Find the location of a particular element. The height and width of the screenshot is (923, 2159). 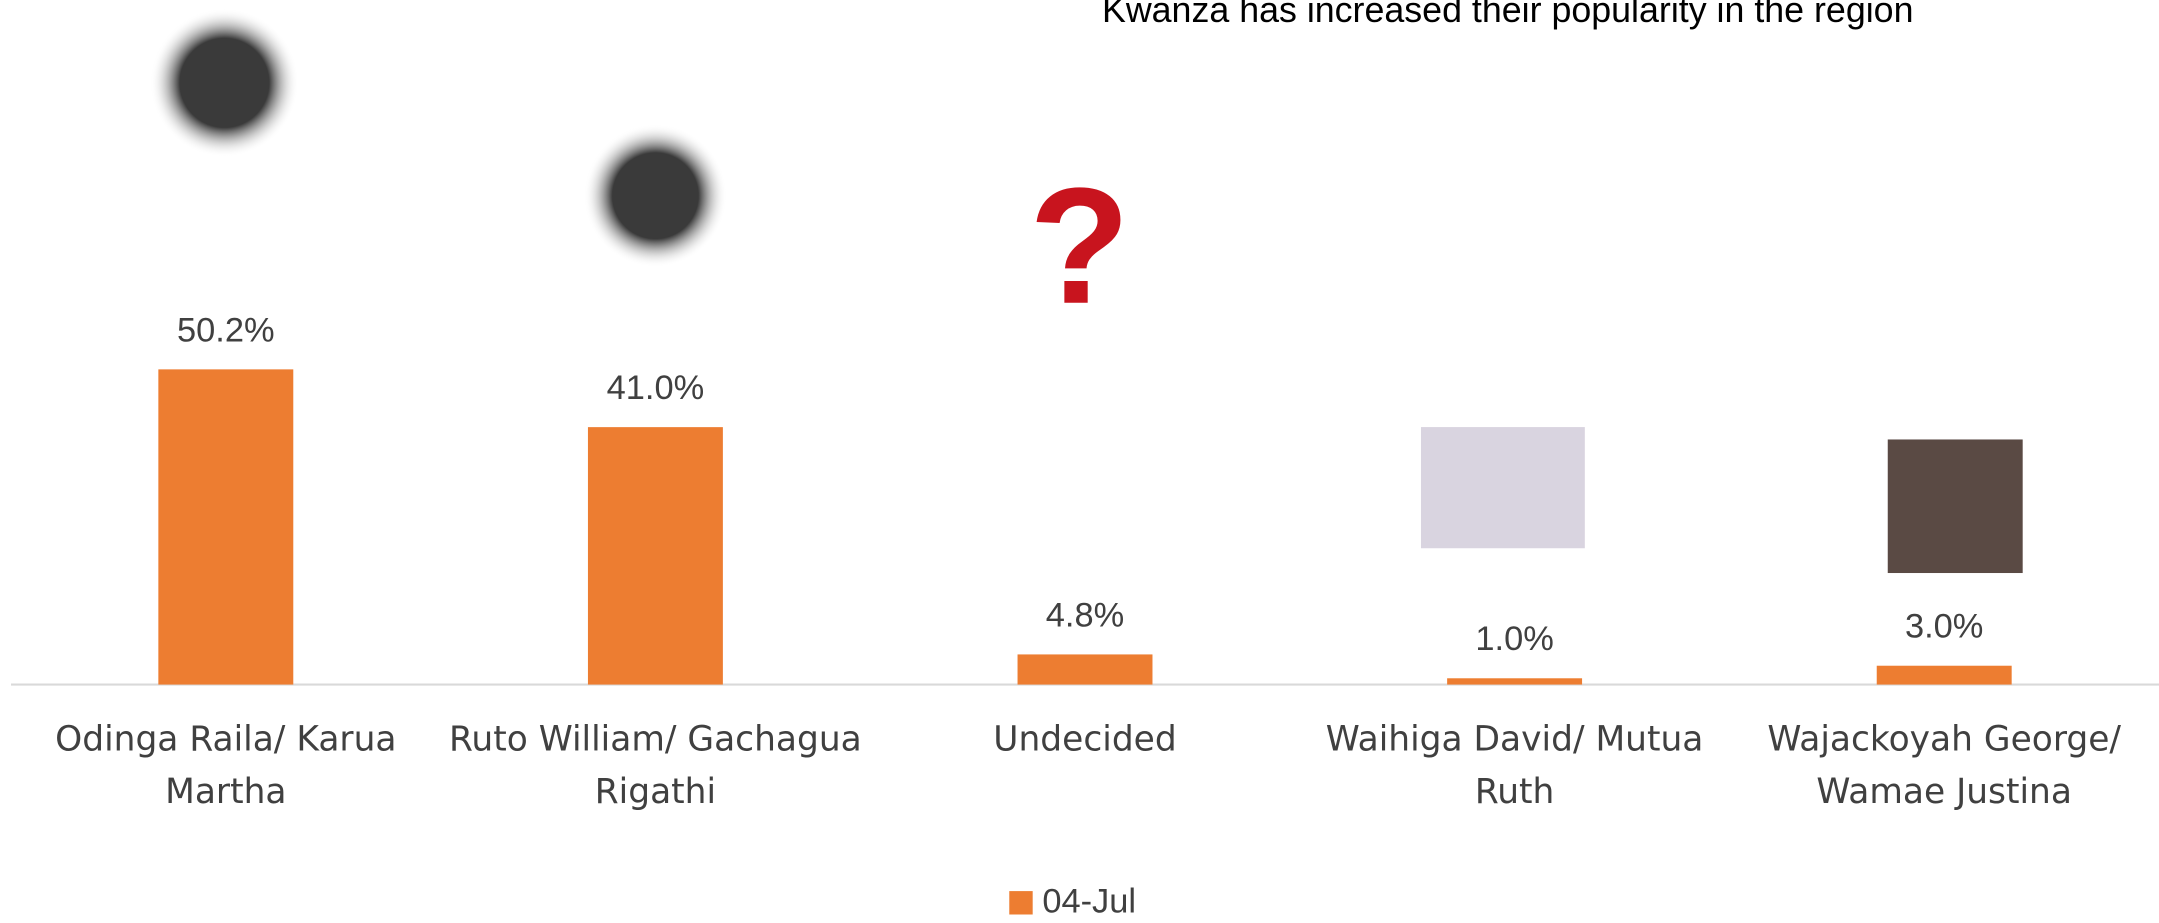

x-tick-label-box: Undecided is located at coordinates (1085, 738).